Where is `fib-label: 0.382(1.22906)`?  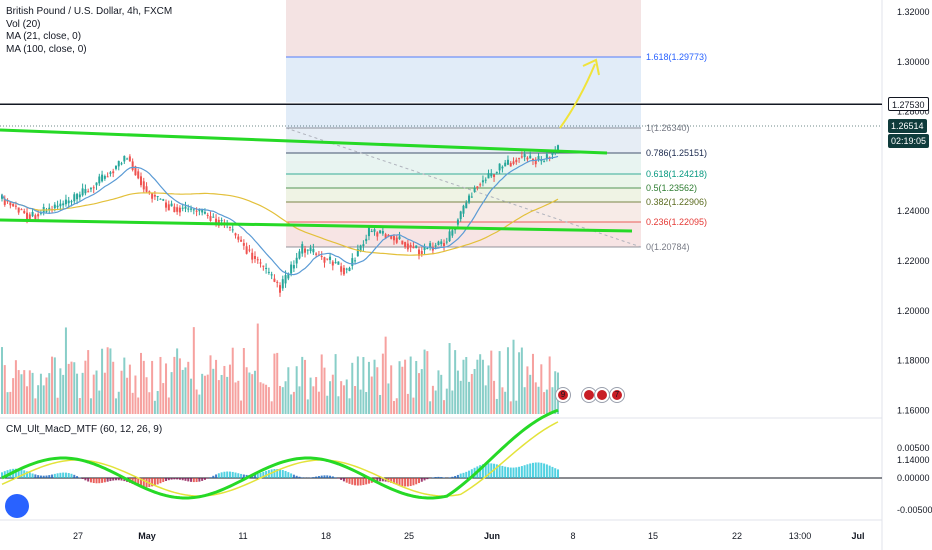 fib-label: 0.382(1.22906) is located at coordinates (676, 202).